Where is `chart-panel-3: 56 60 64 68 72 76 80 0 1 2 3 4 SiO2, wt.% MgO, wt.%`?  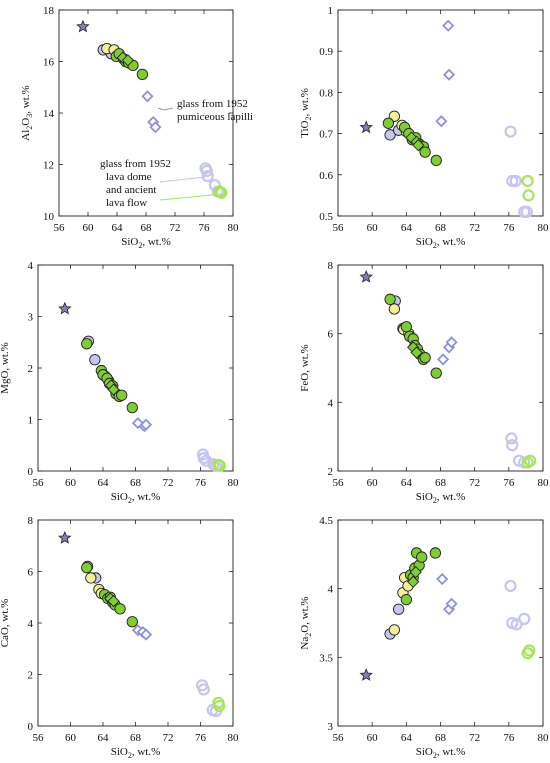
chart-panel-3: 56 60 64 68 72 76 80 0 1 2 3 4 SiO2, wt.% MgO, wt.% is located at coordinates (119, 382).